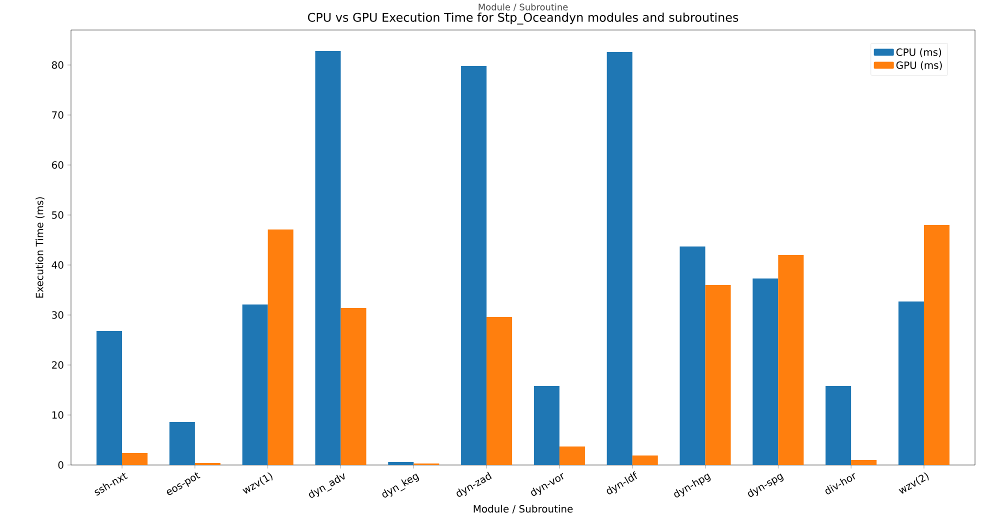 Image resolution: width=982 pixels, height=531 pixels. What do you see at coordinates (523, 18) in the screenshot?
I see `chart-title: CPU vs GPU Execution Time for Stp_Oceandyn modules and subroutines` at bounding box center [523, 18].